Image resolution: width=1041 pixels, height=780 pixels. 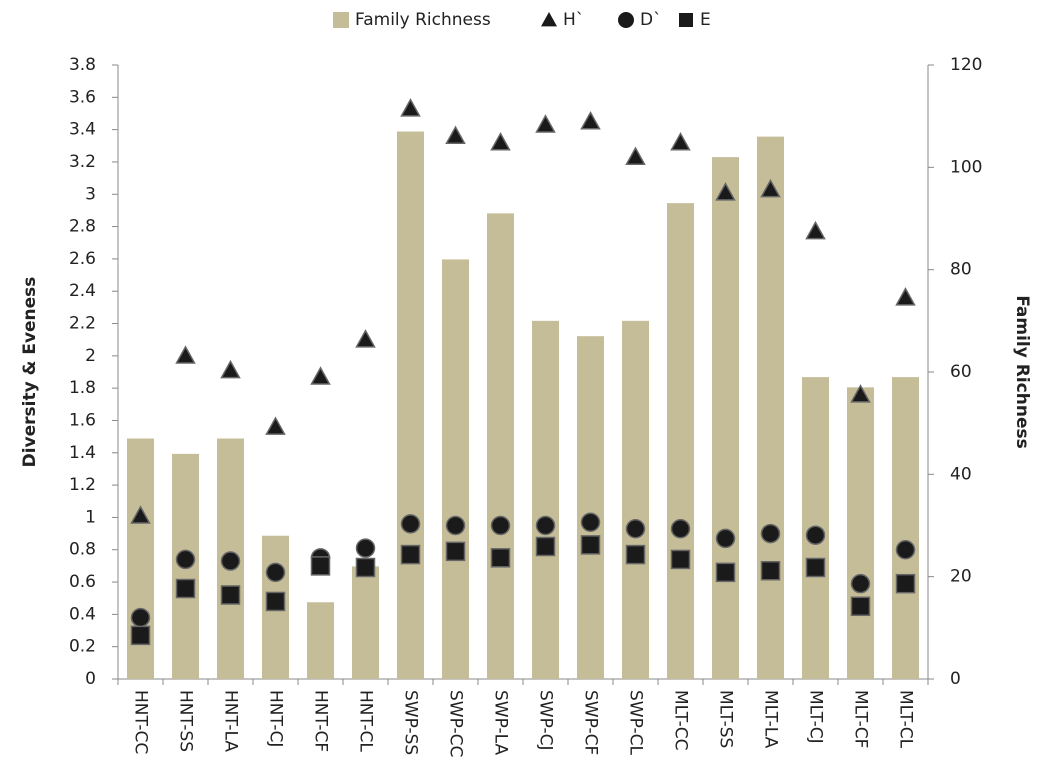 What do you see at coordinates (423, 20) in the screenshot?
I see `legend-label: Family Richness` at bounding box center [423, 20].